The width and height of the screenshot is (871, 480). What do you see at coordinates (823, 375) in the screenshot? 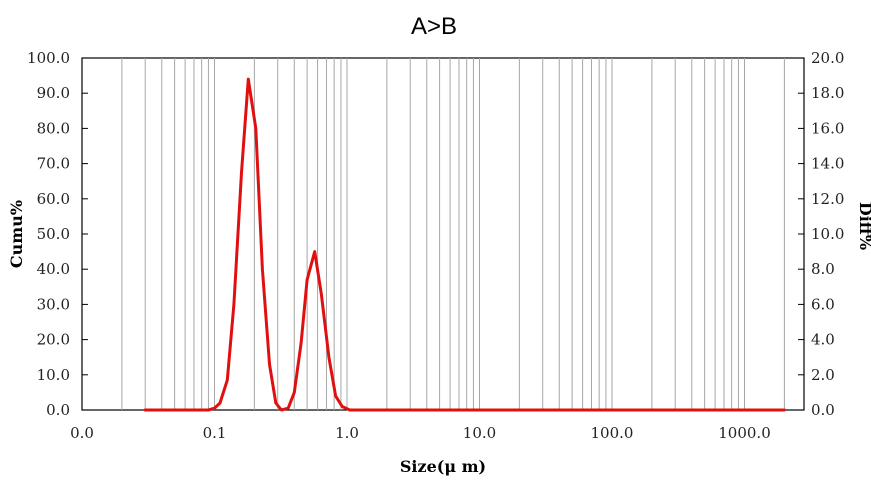
I see `y-right-tick-label: 2.0` at bounding box center [823, 375].